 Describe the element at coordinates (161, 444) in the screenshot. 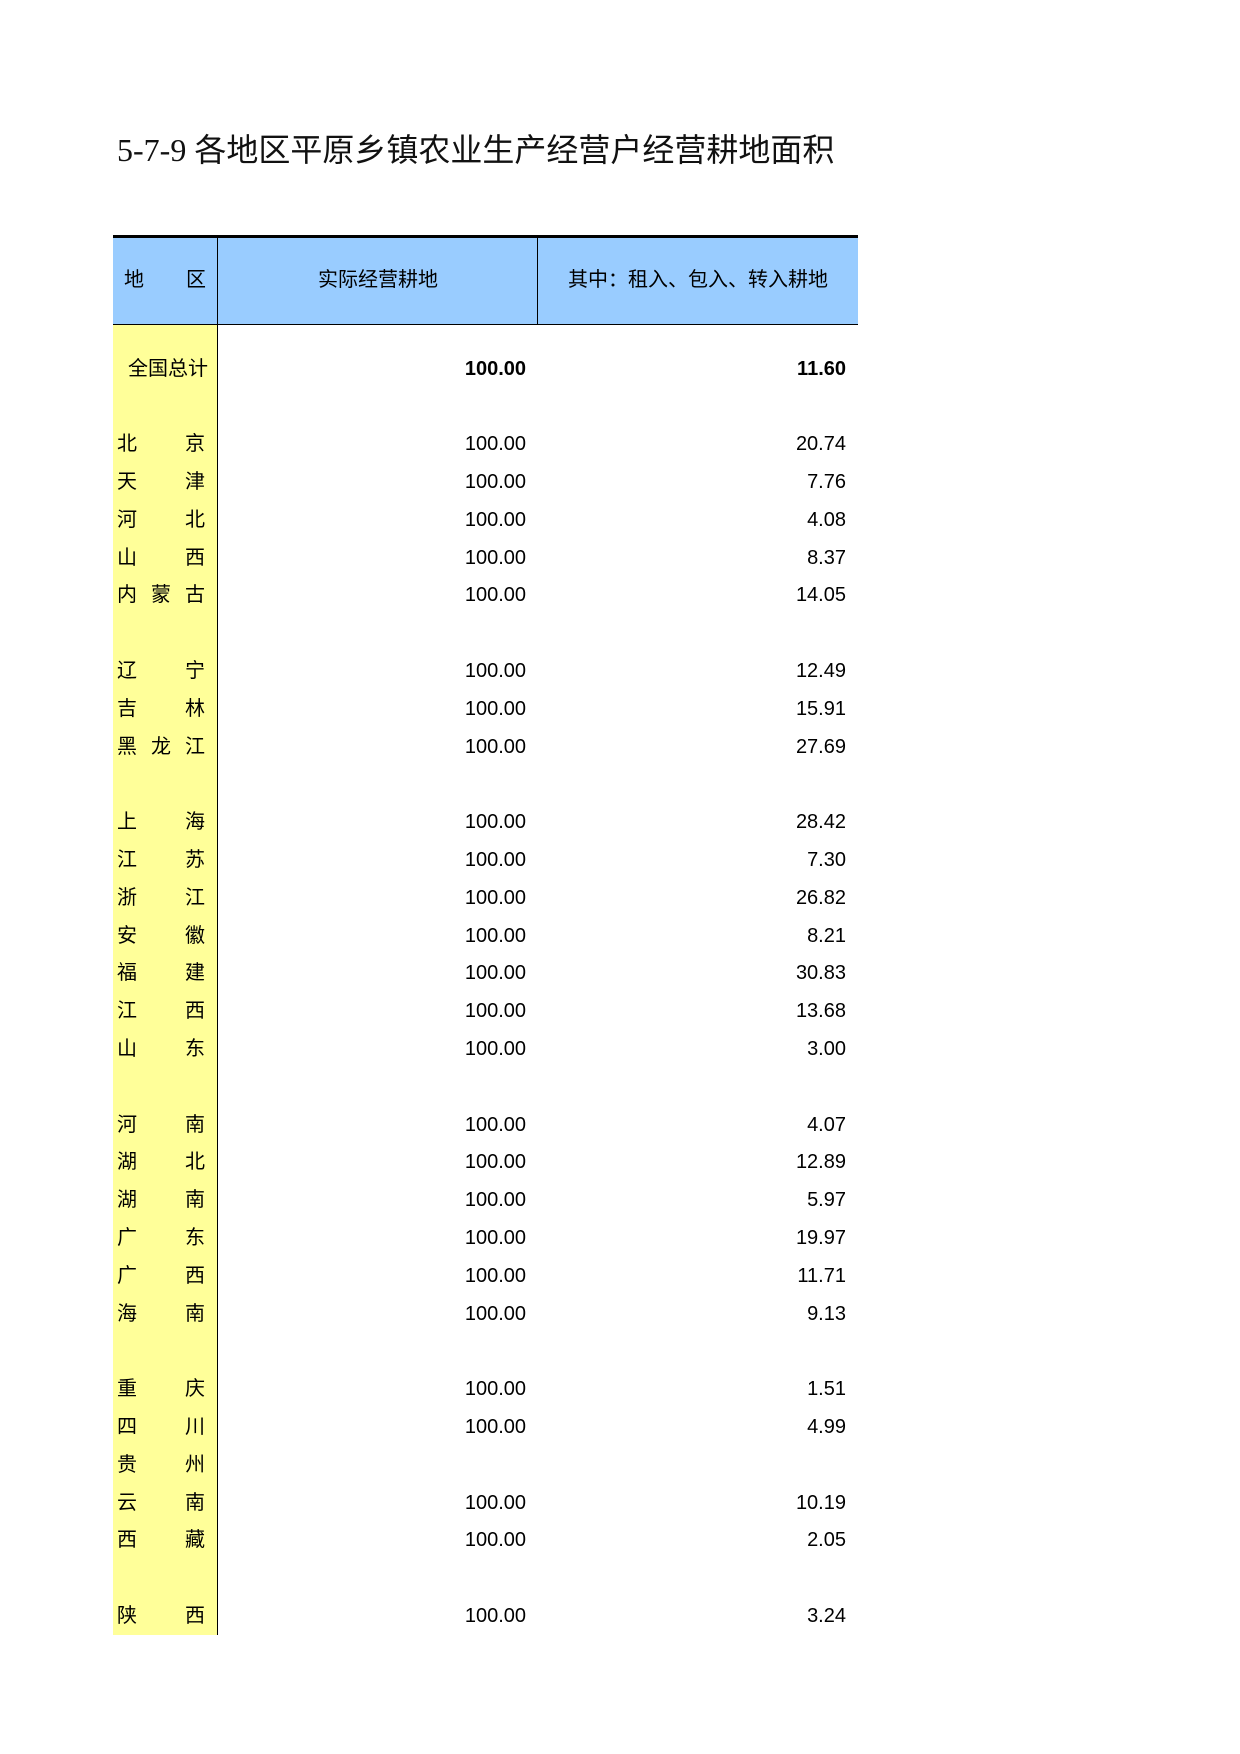

I see `region-cell: 北京` at that location.